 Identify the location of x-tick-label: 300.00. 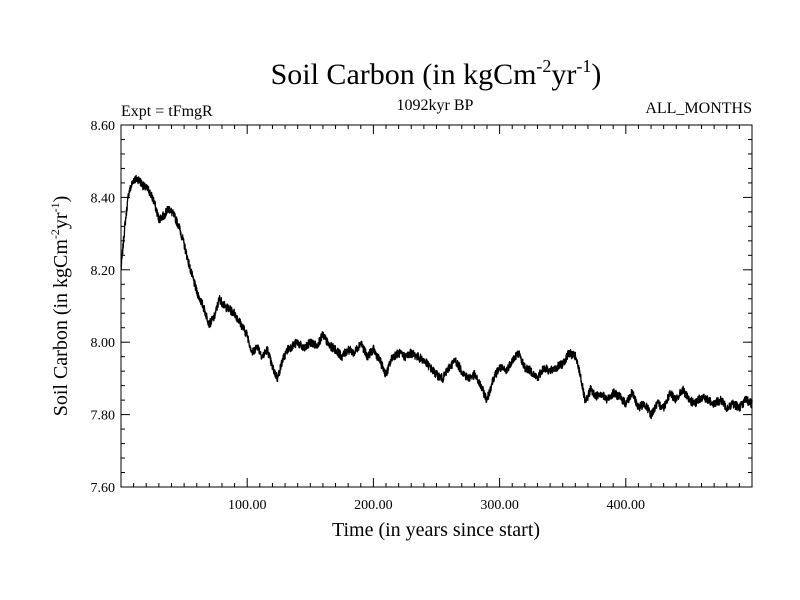
(499, 505).